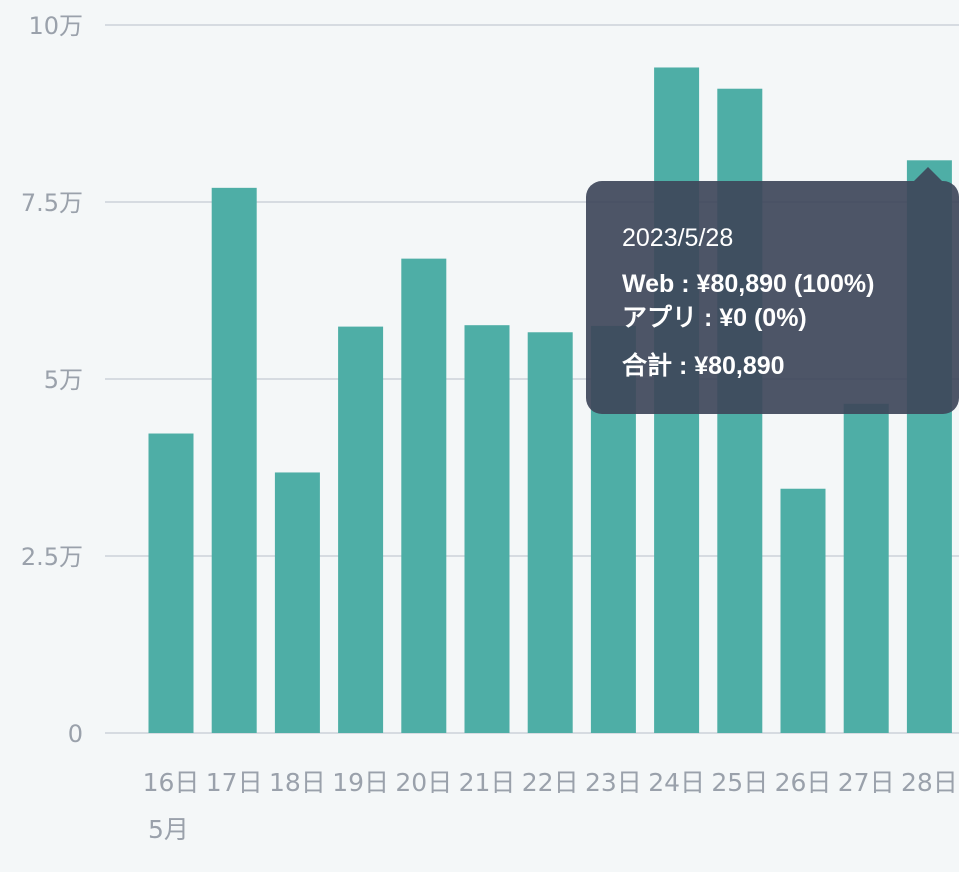 The height and width of the screenshot is (872, 959). What do you see at coordinates (52, 557) in the screenshot?
I see `y-tick-label: 2.5万` at bounding box center [52, 557].